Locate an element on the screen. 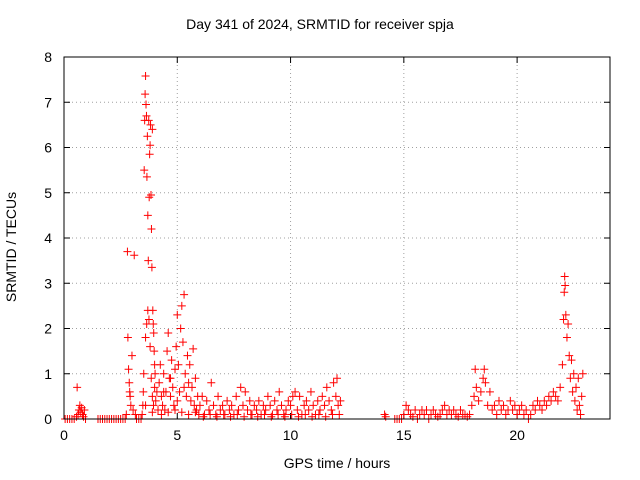  y-tick-label: 6 is located at coordinates (48, 148).